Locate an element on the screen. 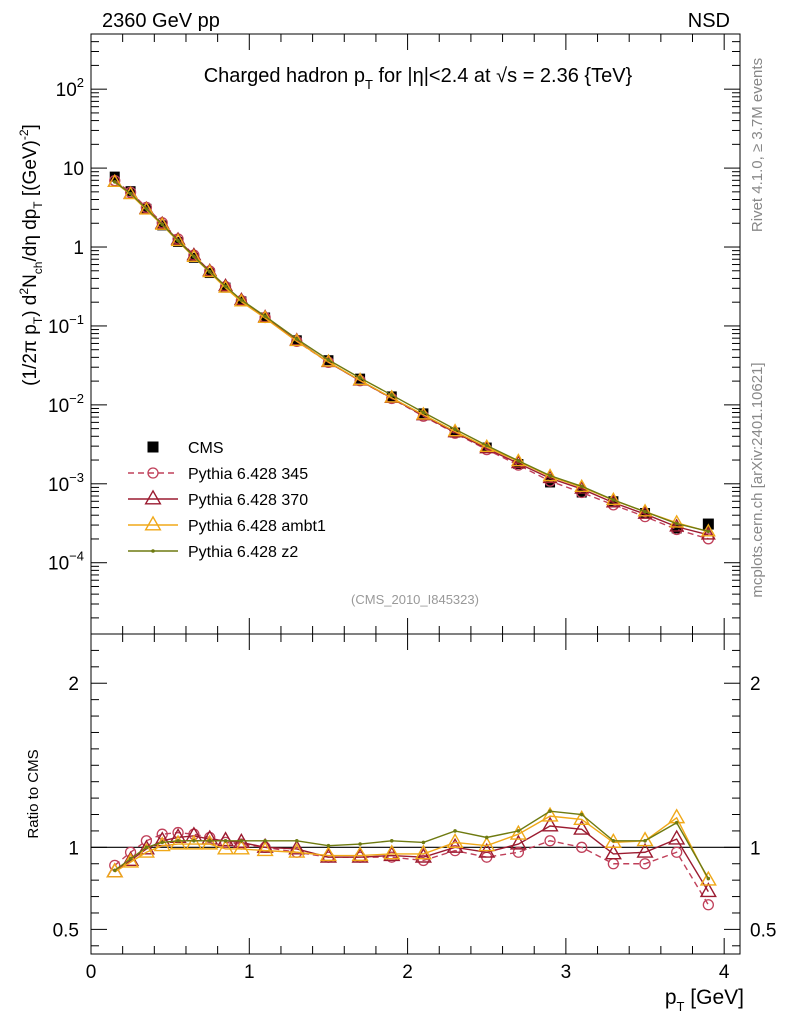 The image size is (786, 1024). analysis-id: (CMS_2010_I845323) is located at coordinates (415, 599).